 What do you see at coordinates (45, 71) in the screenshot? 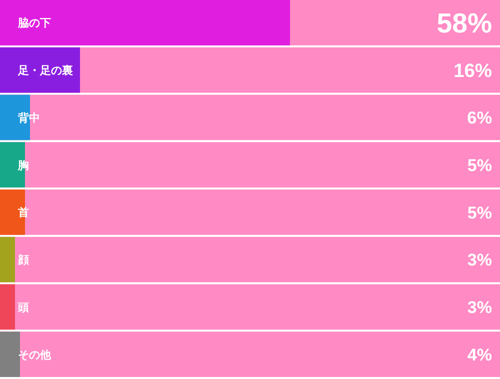
I see `y-tick-label: 足・足の裏` at bounding box center [45, 71].